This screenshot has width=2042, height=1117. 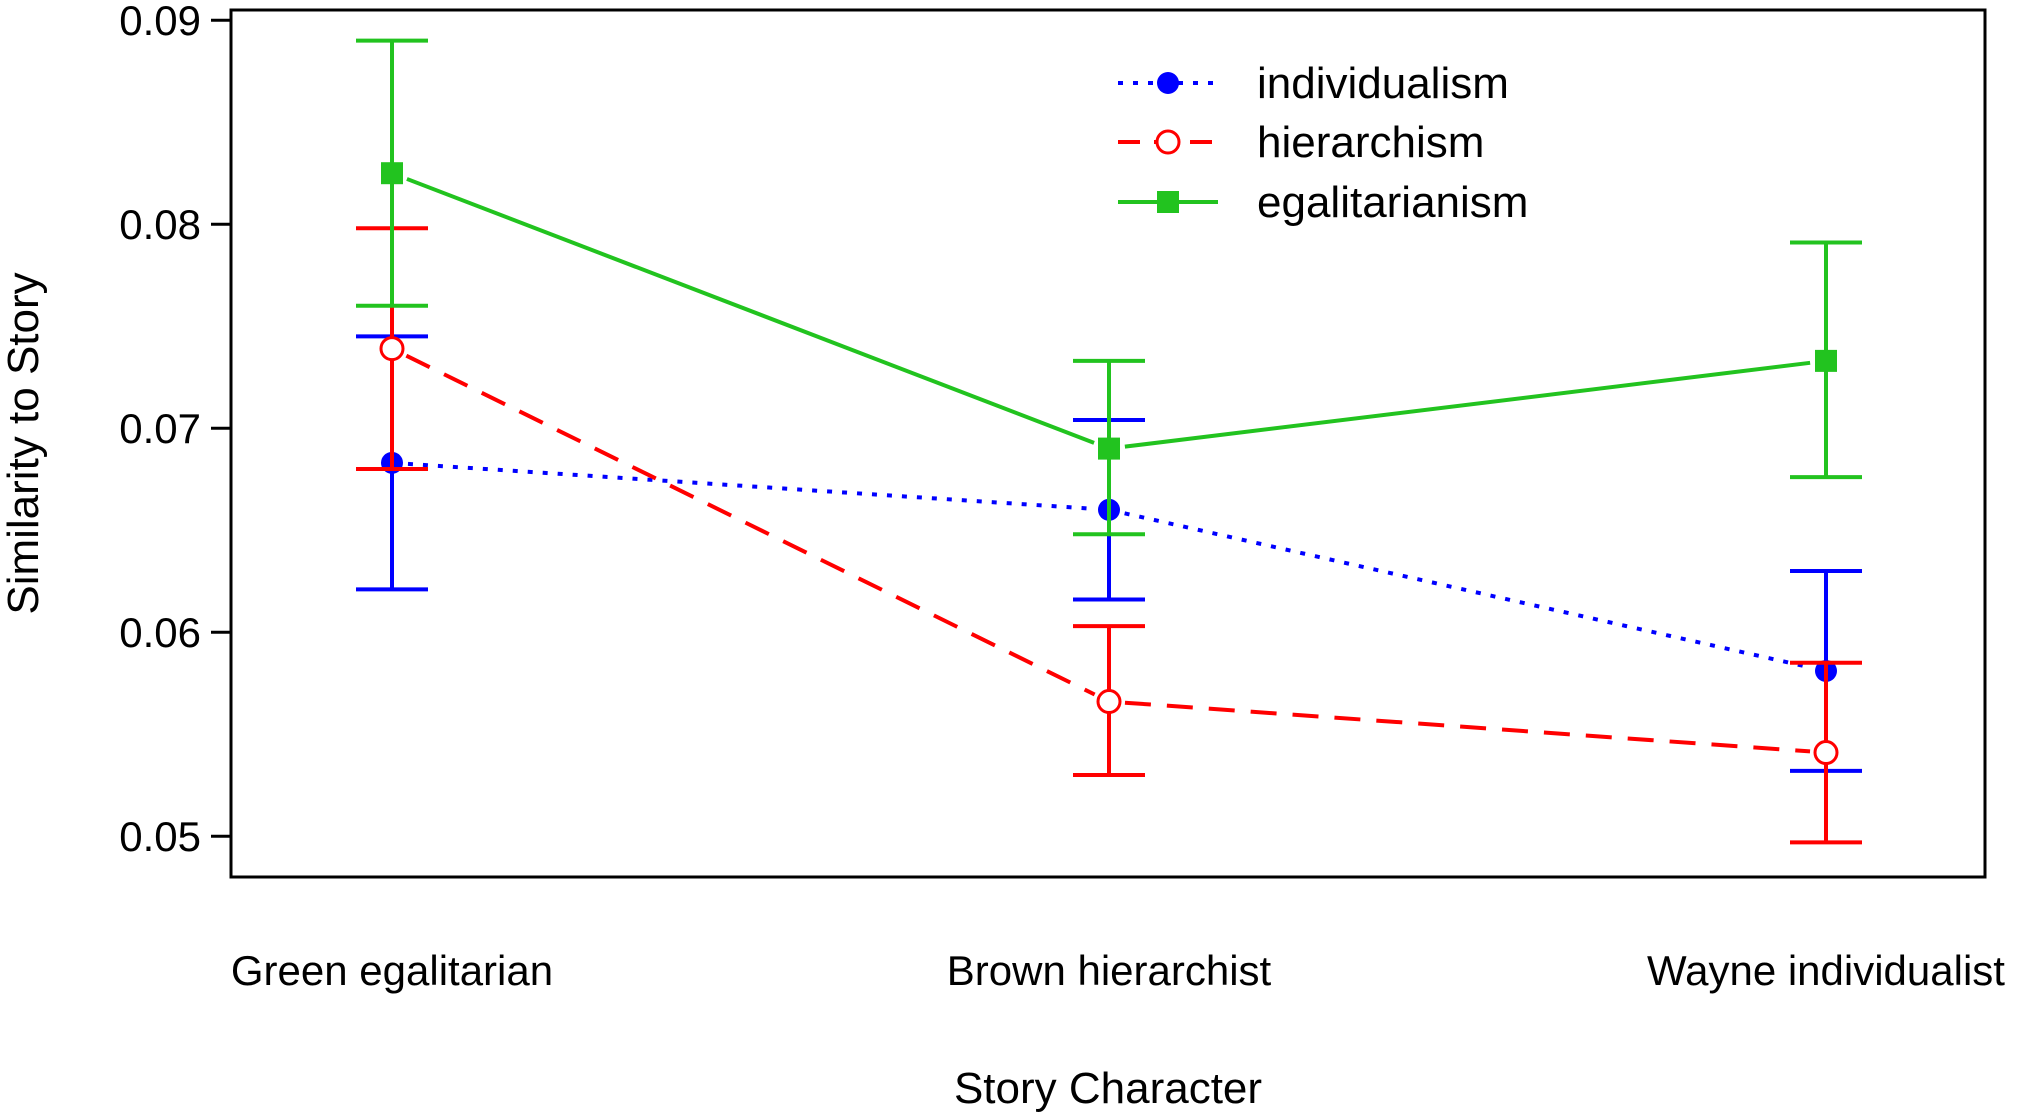 I want to click on x-axis-title: Story Character, so click(x=1108, y=1088).